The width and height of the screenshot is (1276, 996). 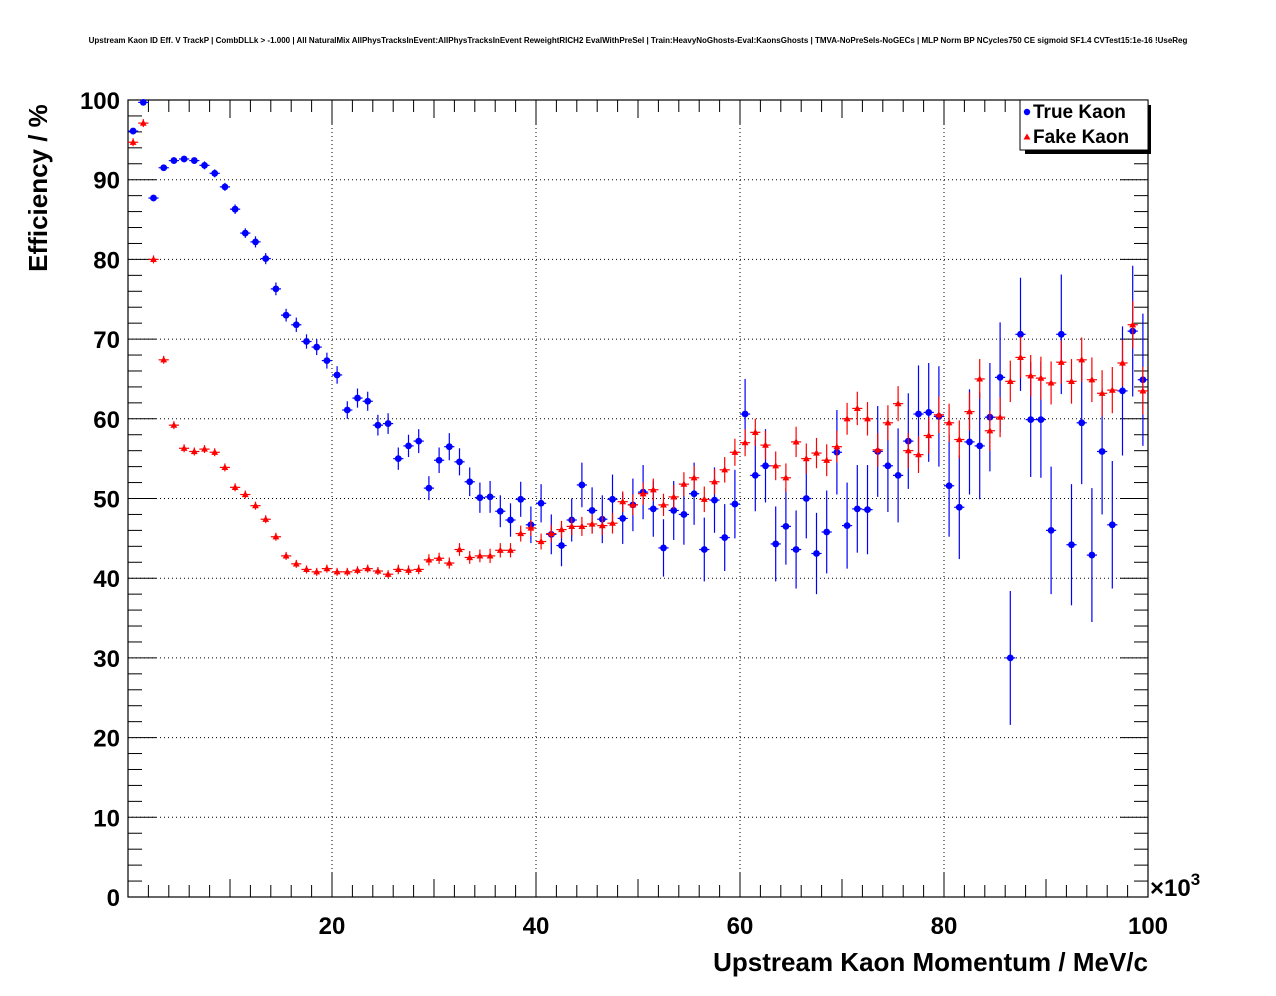 I want to click on legend-marker-fake-kaon, so click(x=1027, y=136).